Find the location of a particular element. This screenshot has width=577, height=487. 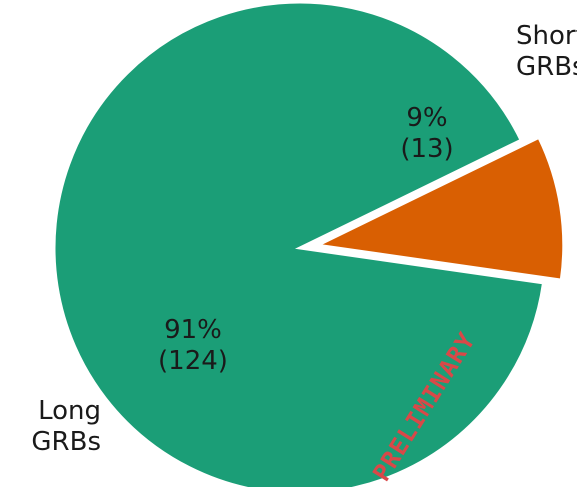

slice-percent-long: 91% is located at coordinates (193, 330).